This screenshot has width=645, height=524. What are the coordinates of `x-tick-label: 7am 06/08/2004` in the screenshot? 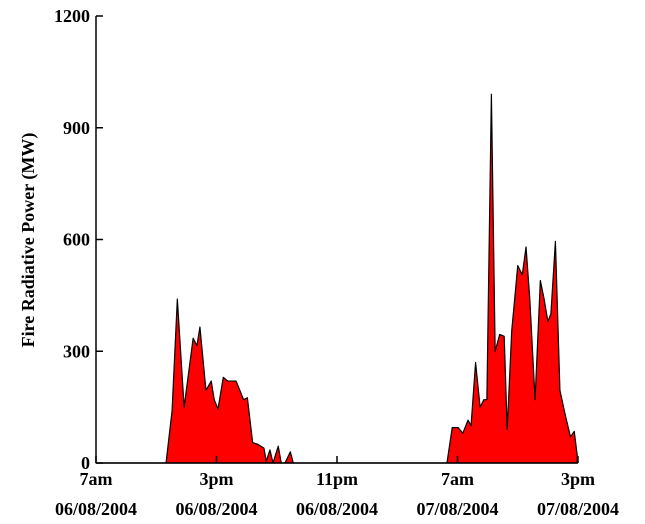 It's located at (95, 494).